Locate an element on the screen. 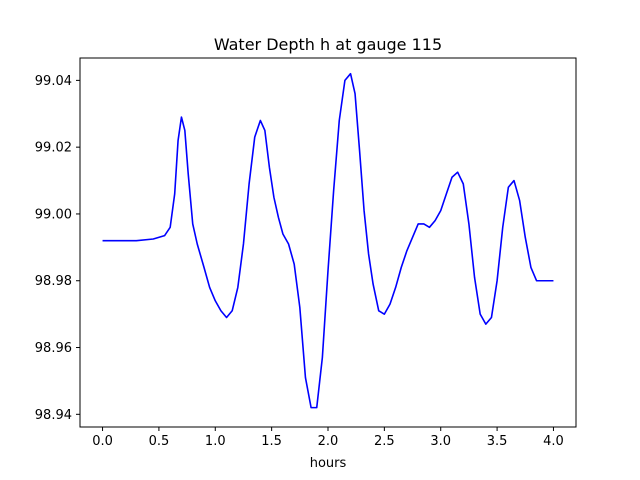  y-tick-label: 99.04 is located at coordinates (53, 81).